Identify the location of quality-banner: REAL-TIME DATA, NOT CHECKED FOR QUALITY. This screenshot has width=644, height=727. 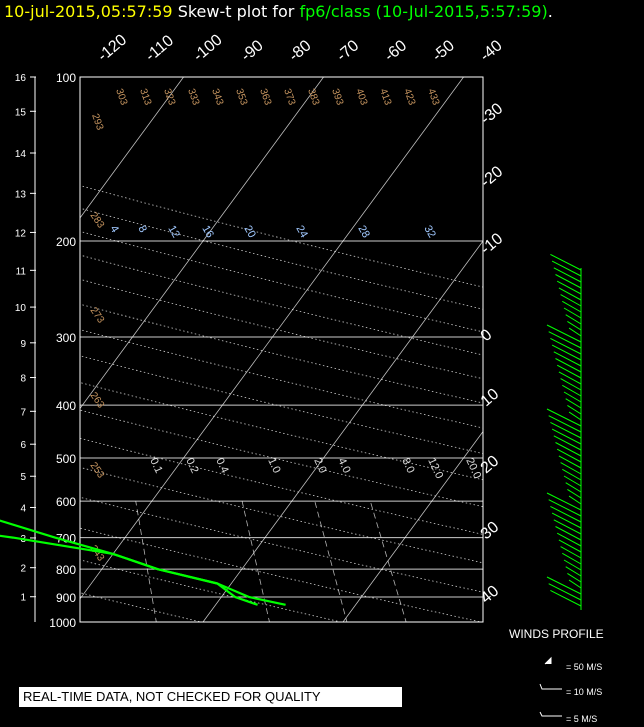
(210, 697).